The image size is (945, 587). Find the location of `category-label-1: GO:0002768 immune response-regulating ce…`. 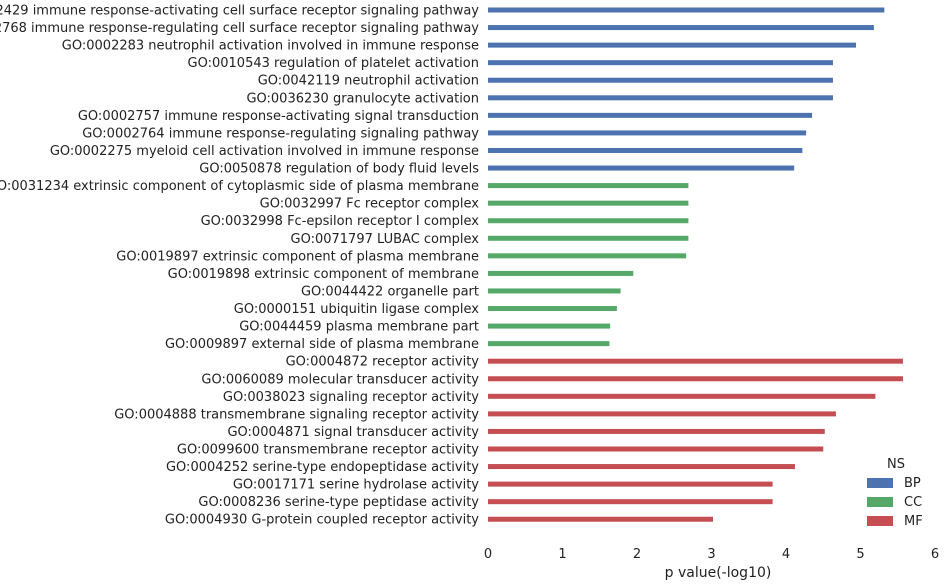

category-label-1: GO:0002768 immune response-regulating ce… is located at coordinates (239, 28).